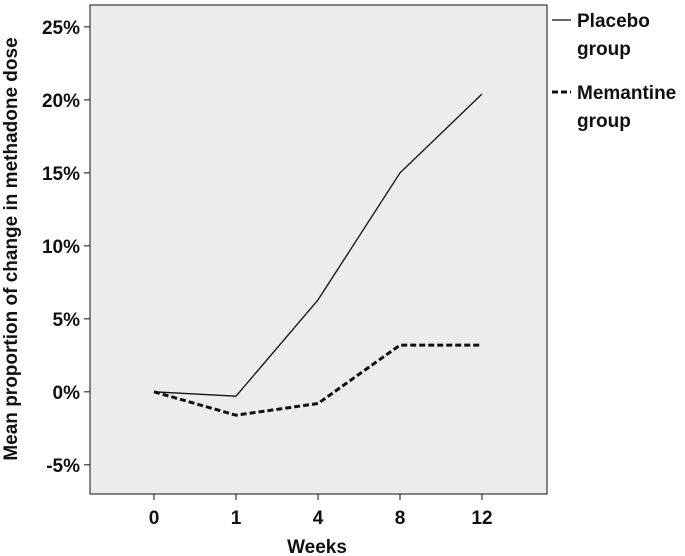 The height and width of the screenshot is (556, 685). I want to click on y-tick-label: 0%, so click(67, 393).